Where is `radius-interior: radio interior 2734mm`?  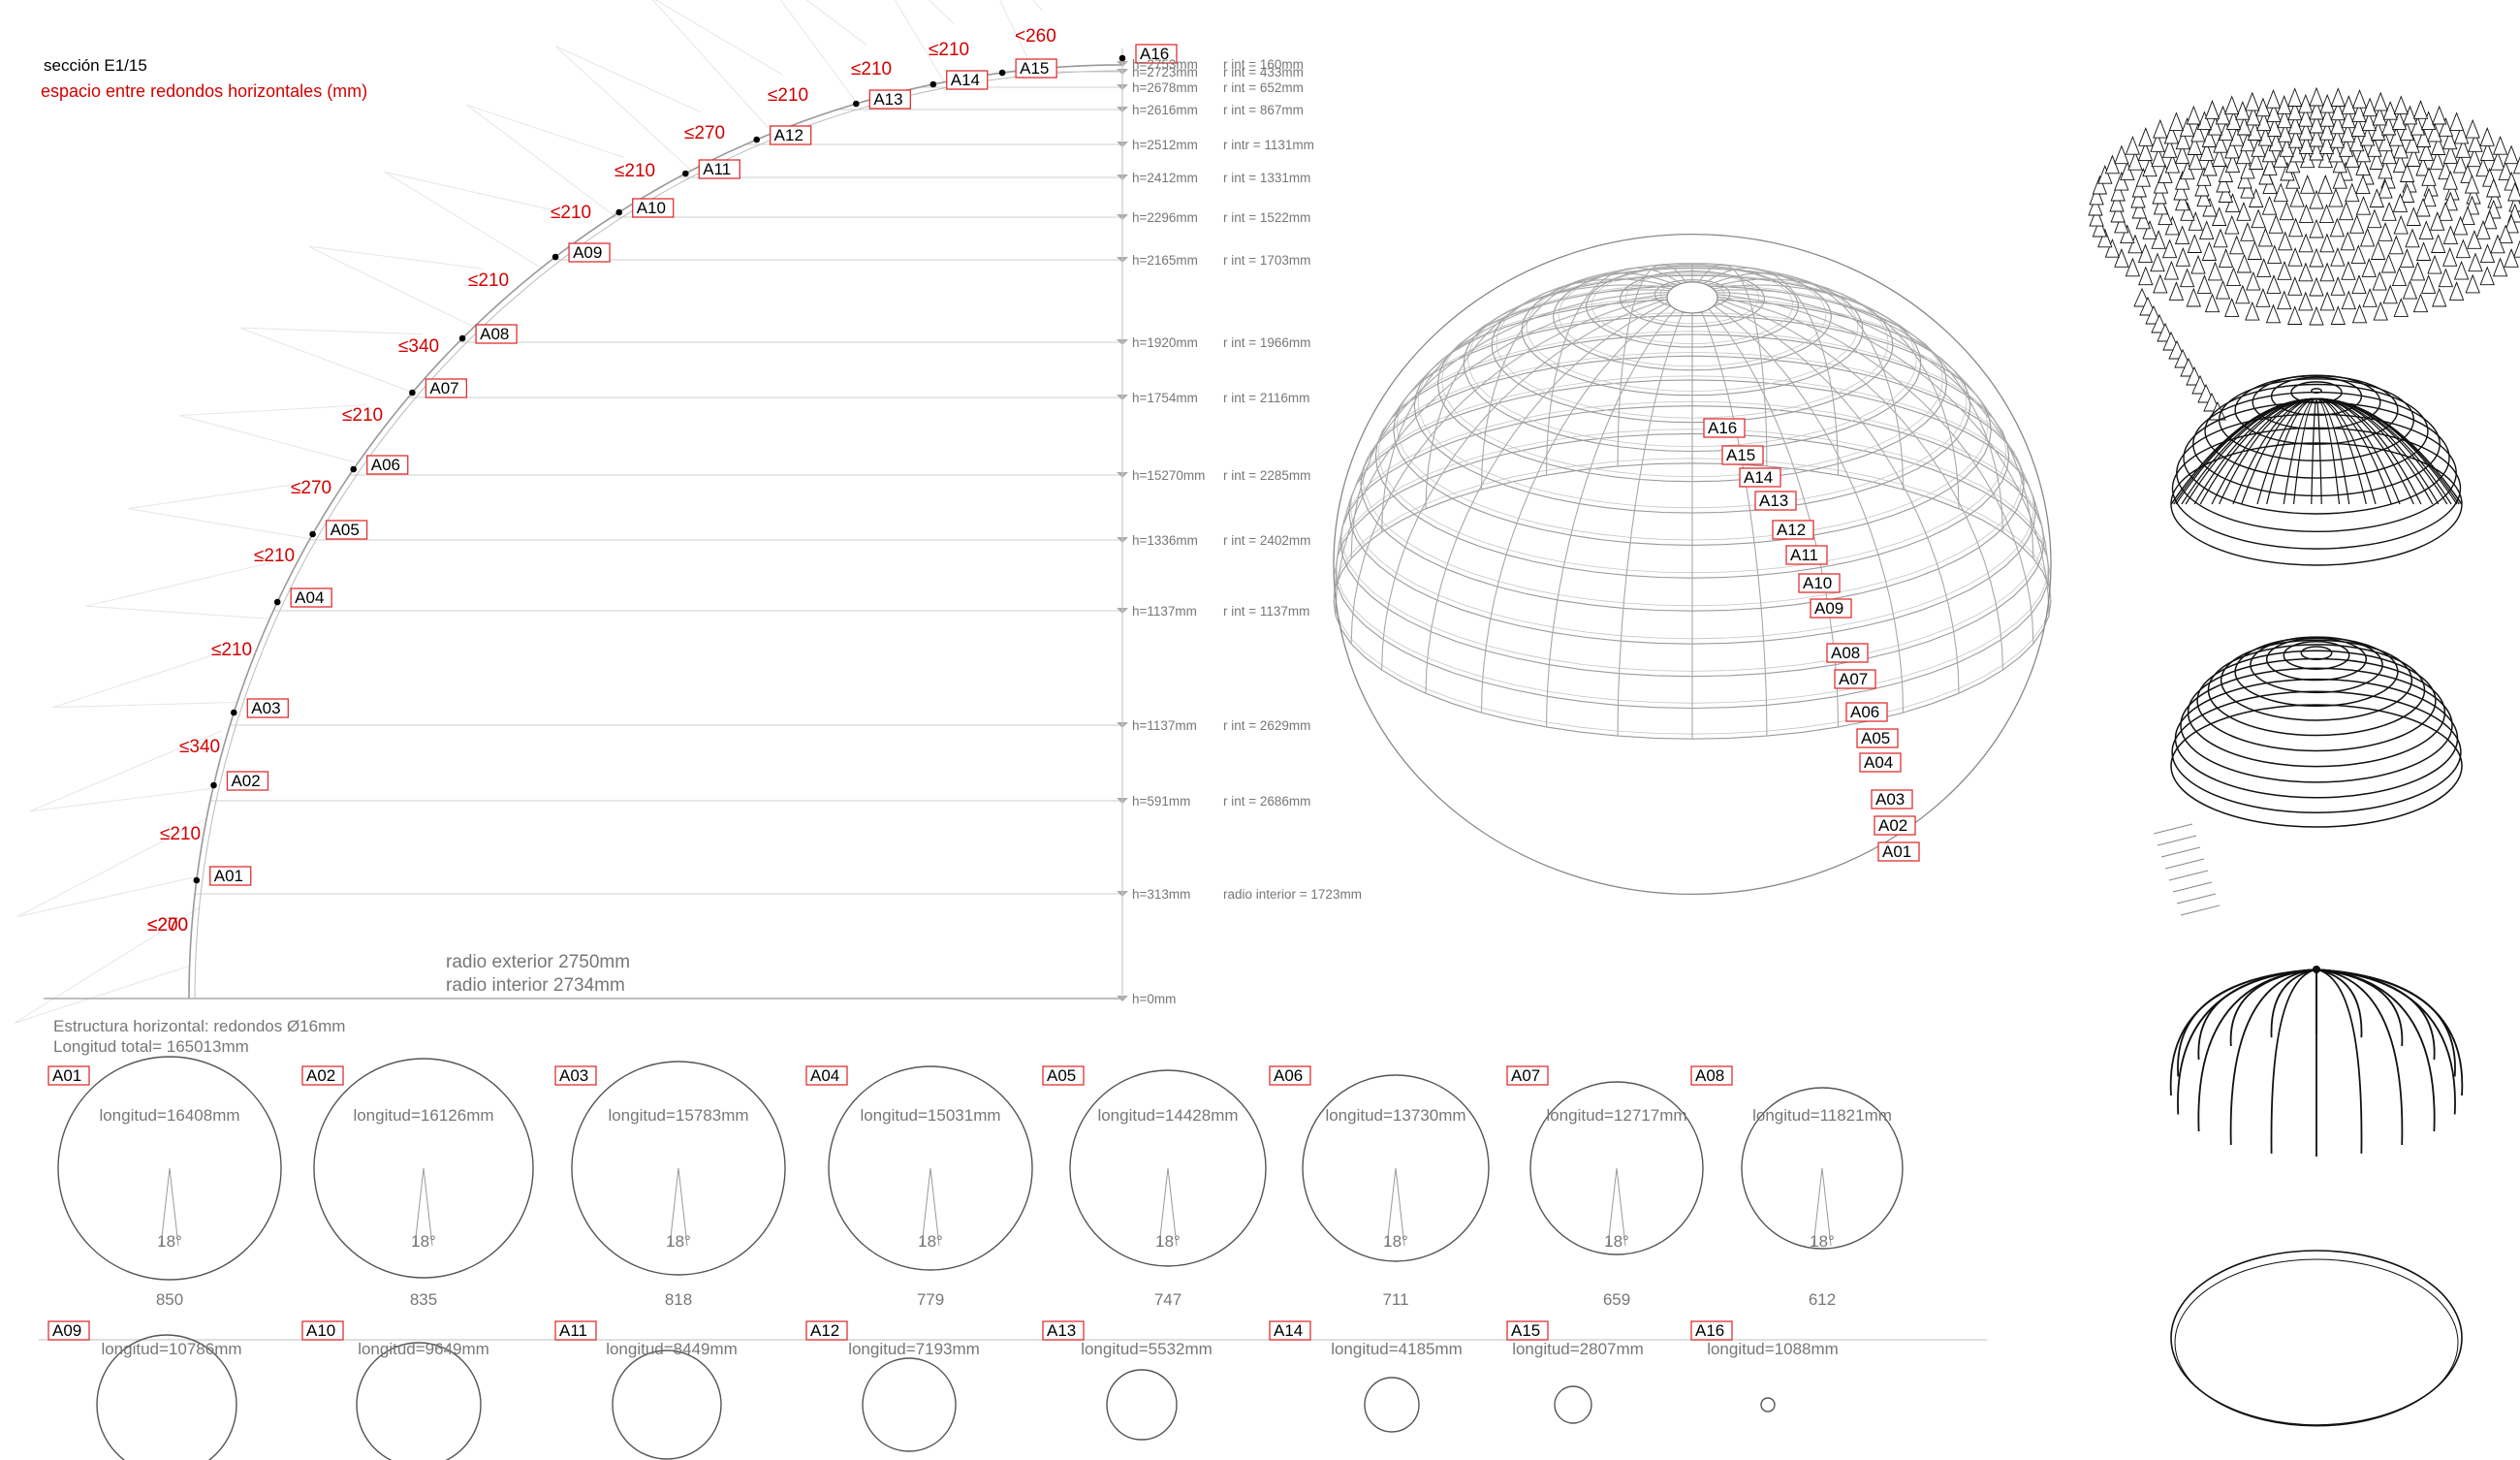
radius-interior: radio interior 2734mm is located at coordinates (536, 986).